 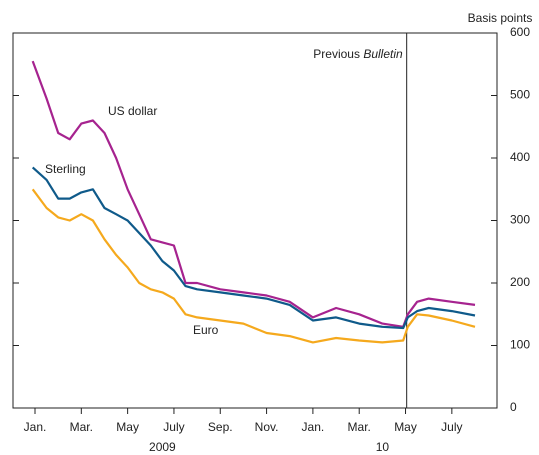 I want to click on marker-label: Previous Bulletin, so click(x=358, y=54).